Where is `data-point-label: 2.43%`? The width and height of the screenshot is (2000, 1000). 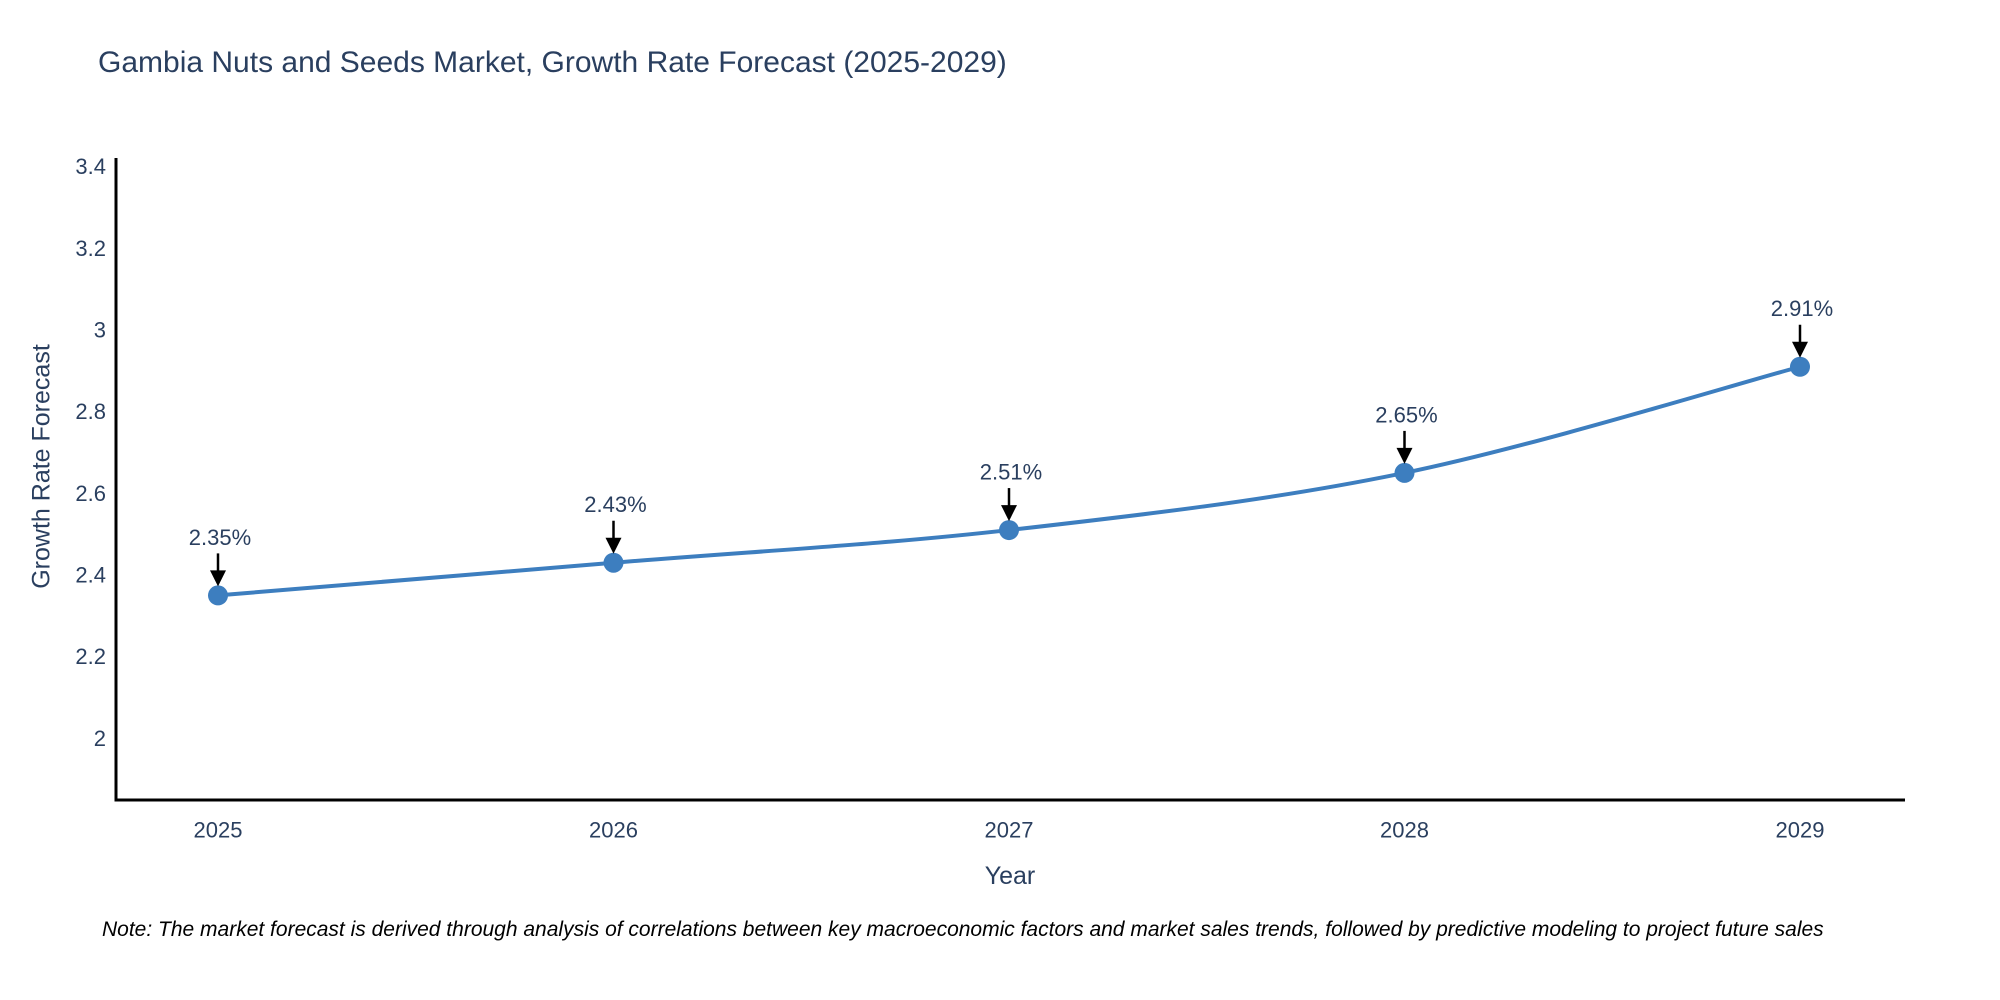 data-point-label: 2.43% is located at coordinates (615, 504).